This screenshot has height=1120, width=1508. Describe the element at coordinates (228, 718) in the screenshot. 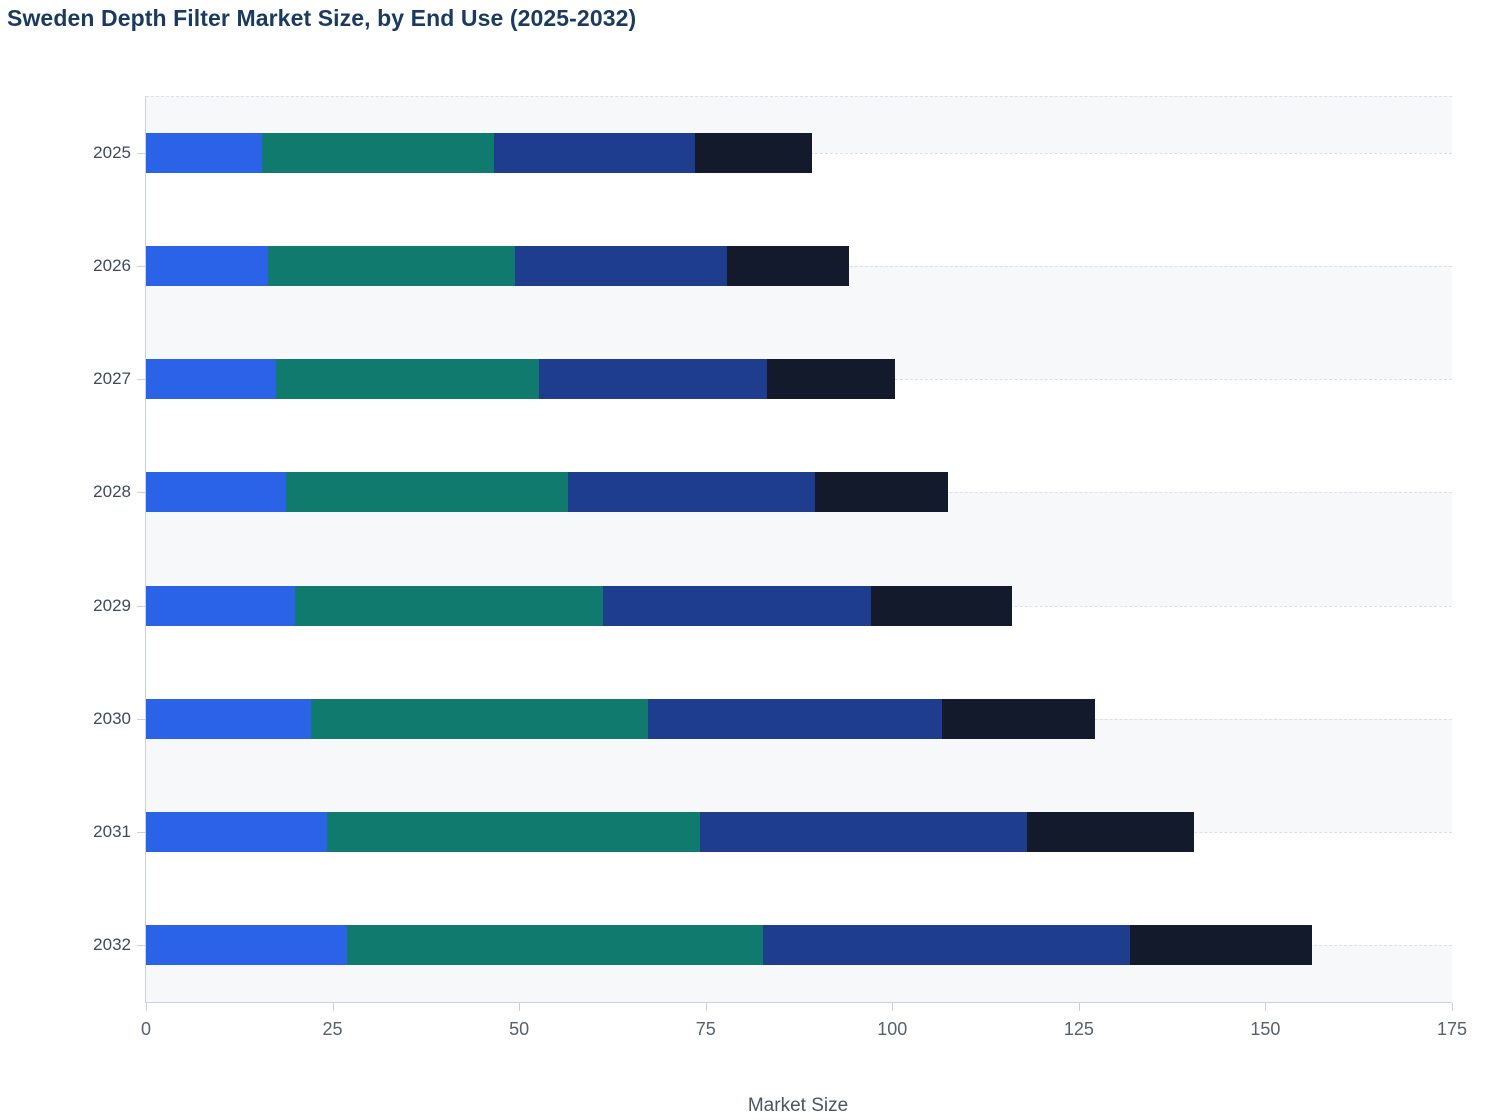

I see `bar-segment-segment-1-2030` at that location.